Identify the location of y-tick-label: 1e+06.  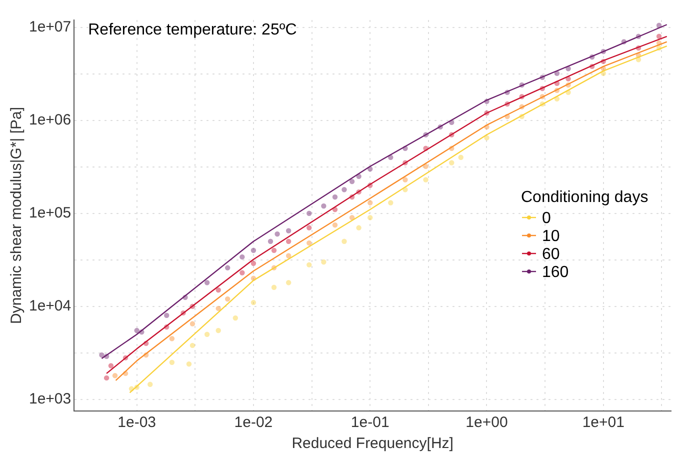
(50, 120).